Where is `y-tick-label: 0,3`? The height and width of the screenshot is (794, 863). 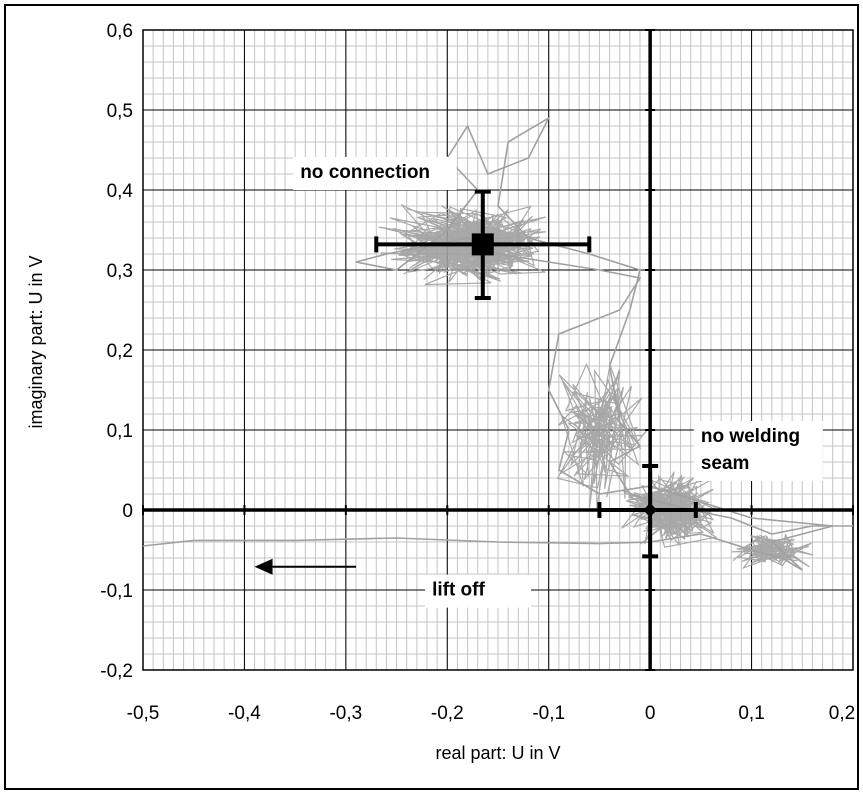 y-tick-label: 0,3 is located at coordinates (120, 271).